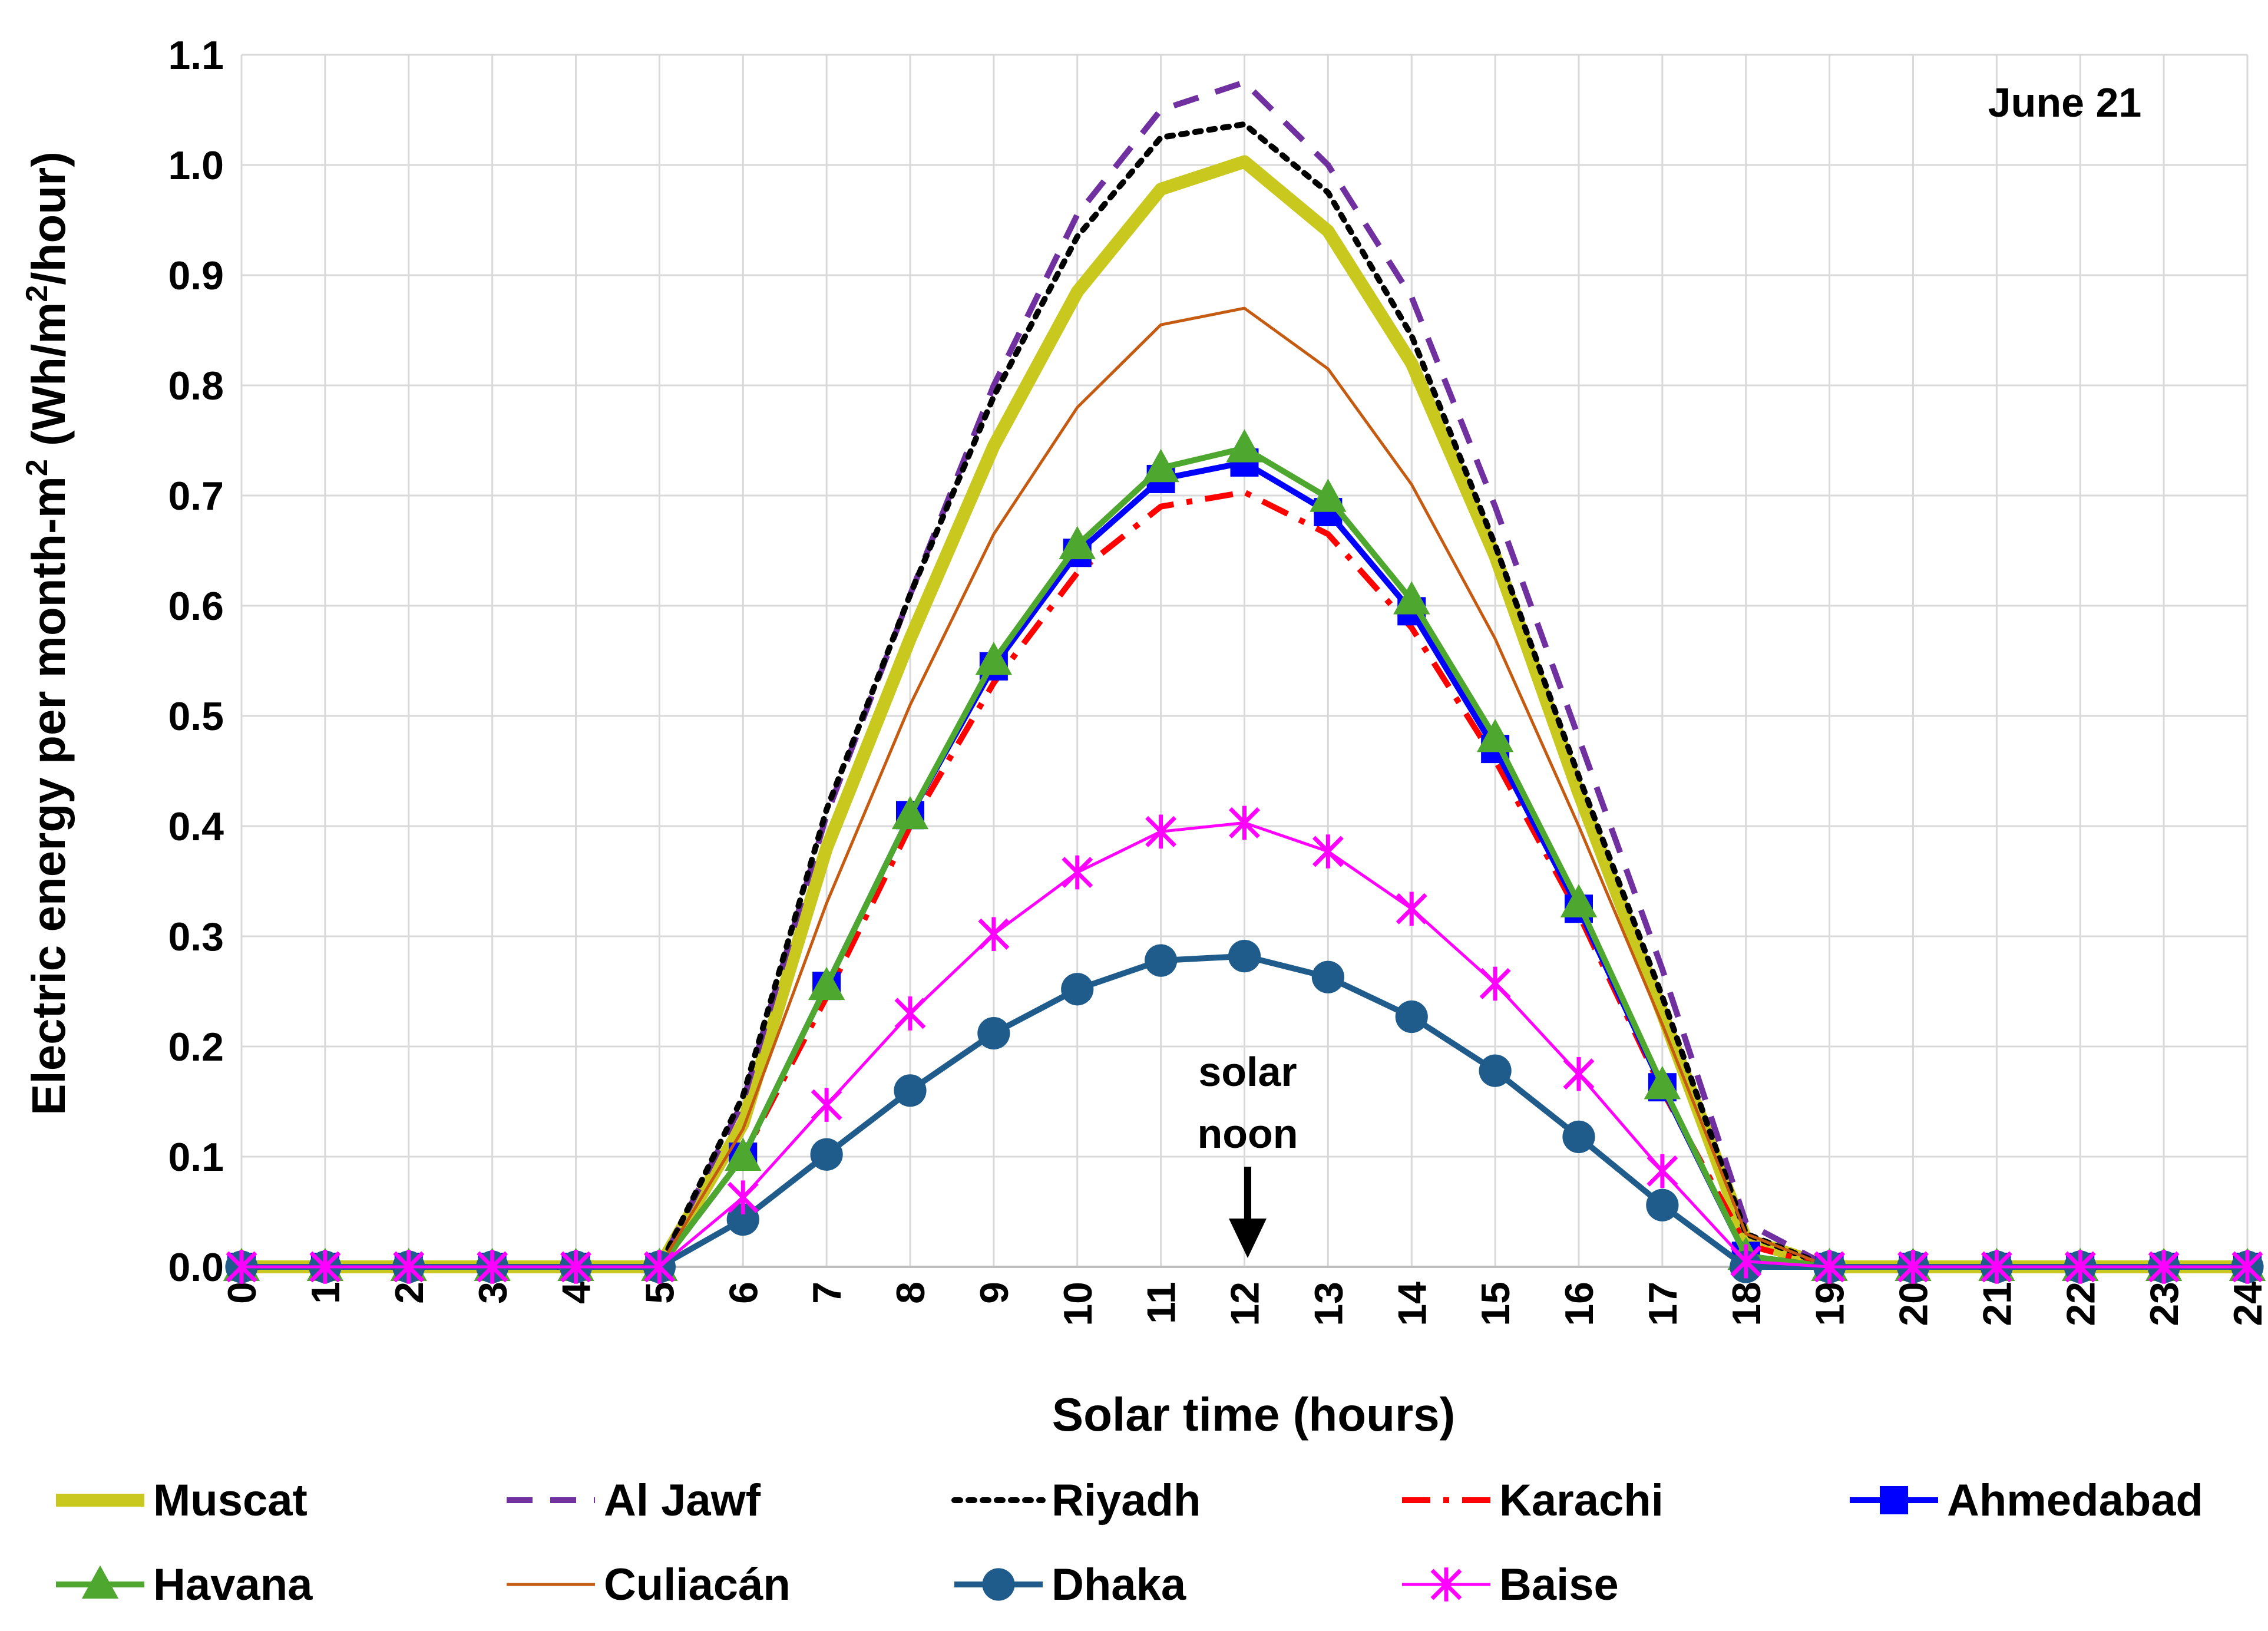 Image resolution: width=2268 pixels, height=1631 pixels. I want to click on x-tick-label: 21, so click(1997, 1304).